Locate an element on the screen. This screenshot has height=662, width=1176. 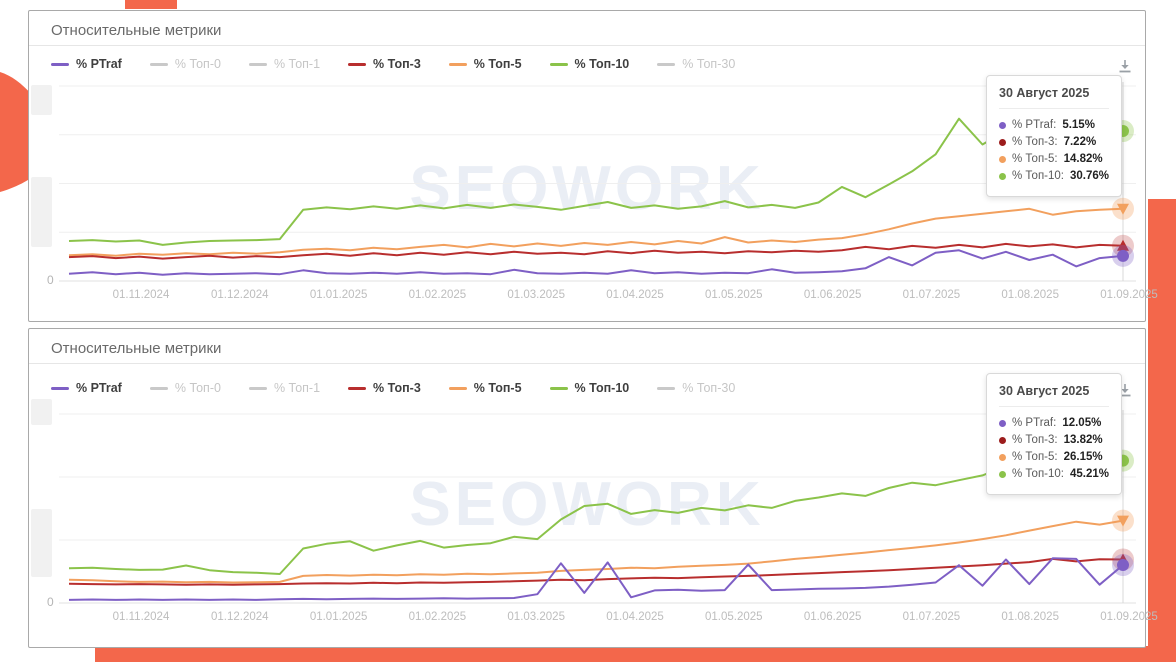
series-line-топ-3 is located at coordinates (596, 251).